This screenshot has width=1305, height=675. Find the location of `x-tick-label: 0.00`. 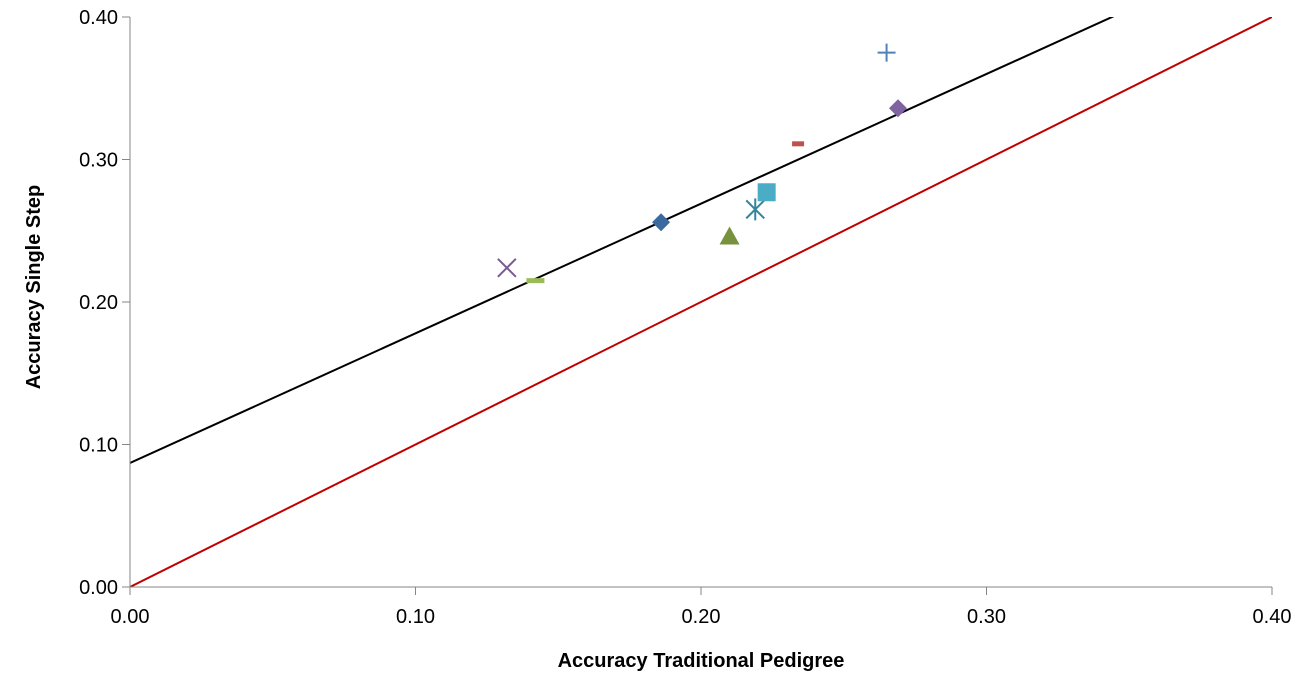

x-tick-label: 0.00 is located at coordinates (130, 617).